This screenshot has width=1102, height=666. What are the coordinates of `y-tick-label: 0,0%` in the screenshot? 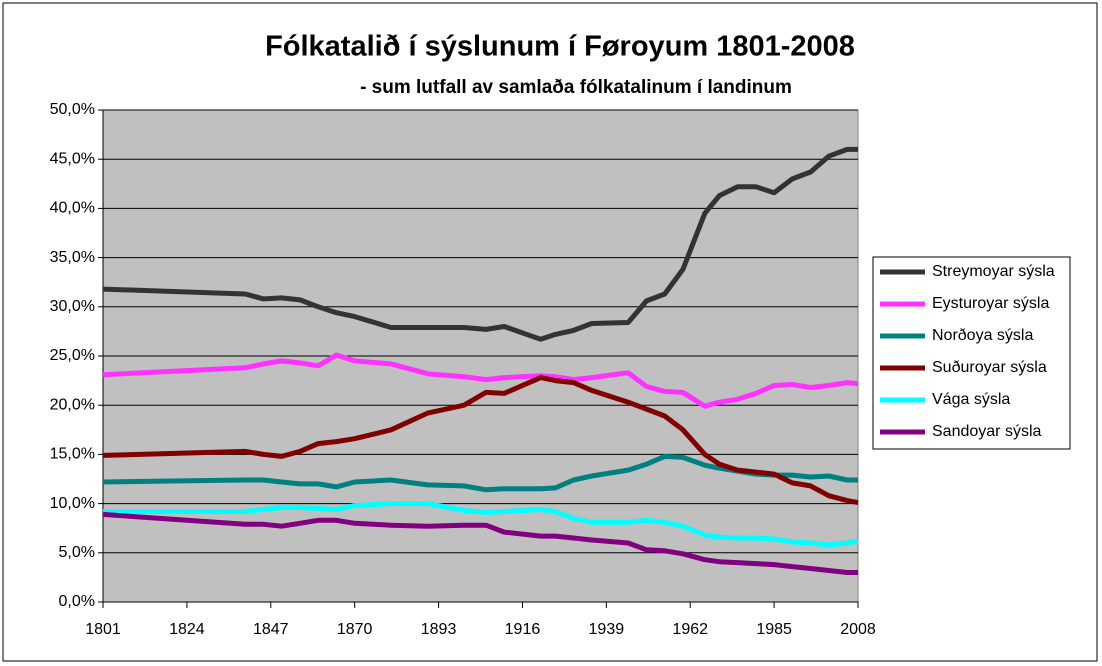 It's located at (77, 601).